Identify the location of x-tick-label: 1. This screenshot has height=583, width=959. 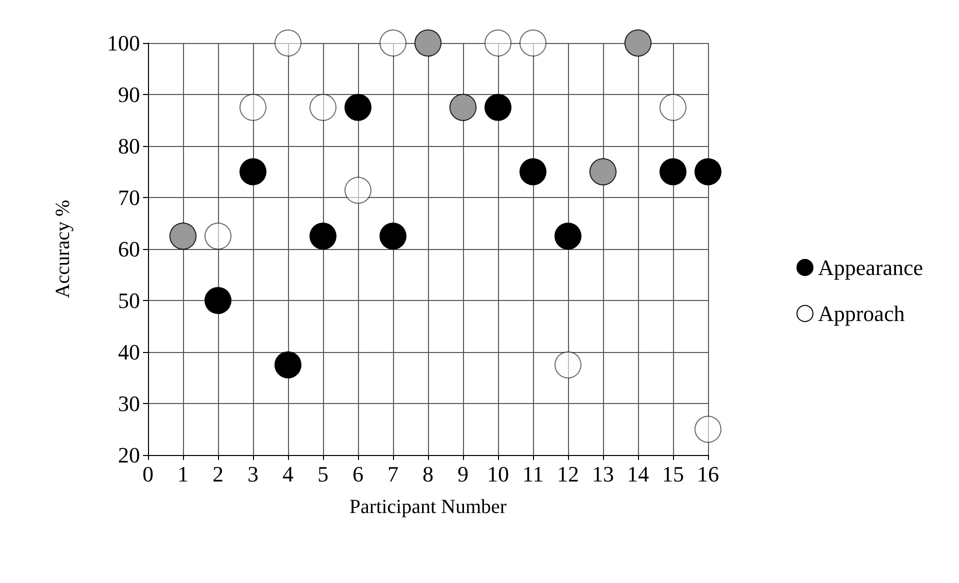
(183, 474).